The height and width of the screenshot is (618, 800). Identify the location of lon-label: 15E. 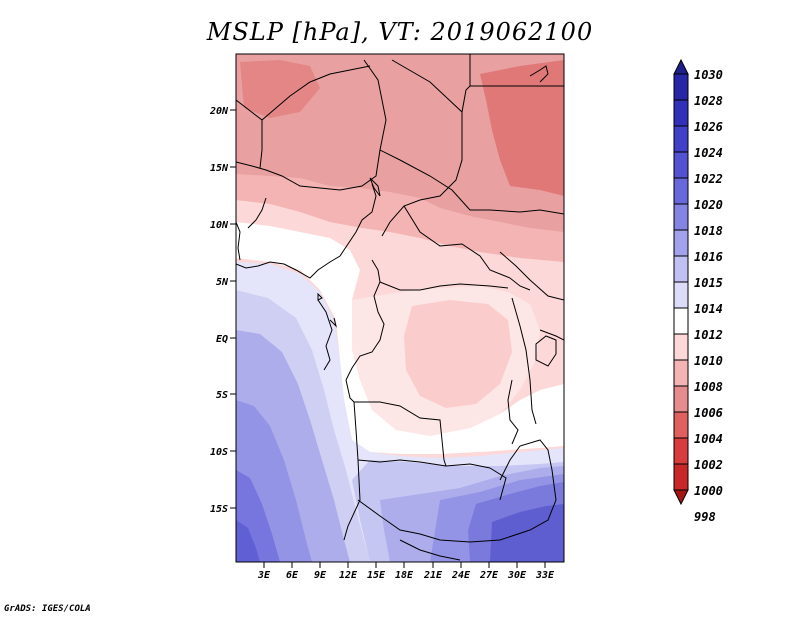
(376, 575).